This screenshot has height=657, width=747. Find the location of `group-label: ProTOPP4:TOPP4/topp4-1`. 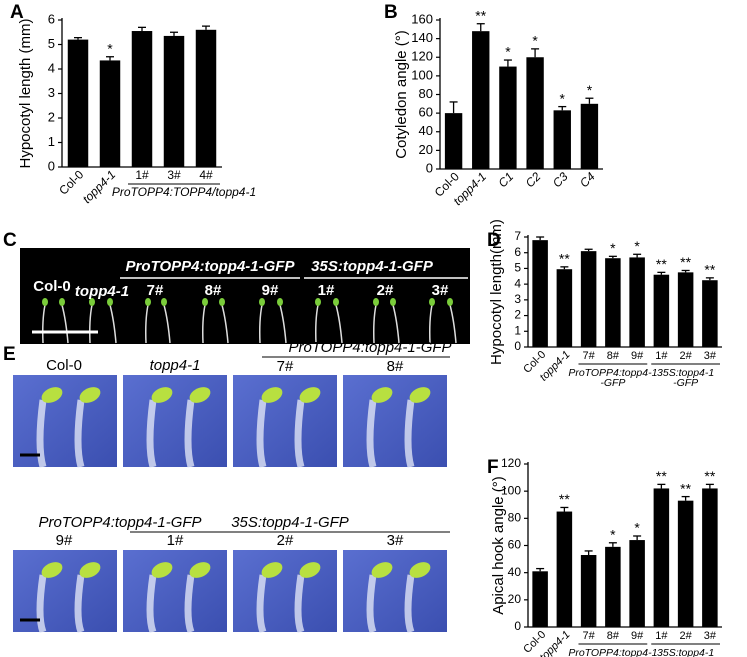

group-label: ProTOPP4:TOPP4/topp4-1 is located at coordinates (184, 192).